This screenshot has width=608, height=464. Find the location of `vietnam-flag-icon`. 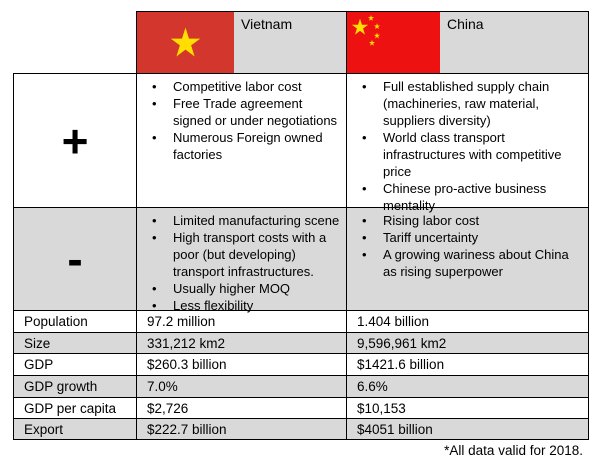

vietnam-flag-icon is located at coordinates (185, 42).